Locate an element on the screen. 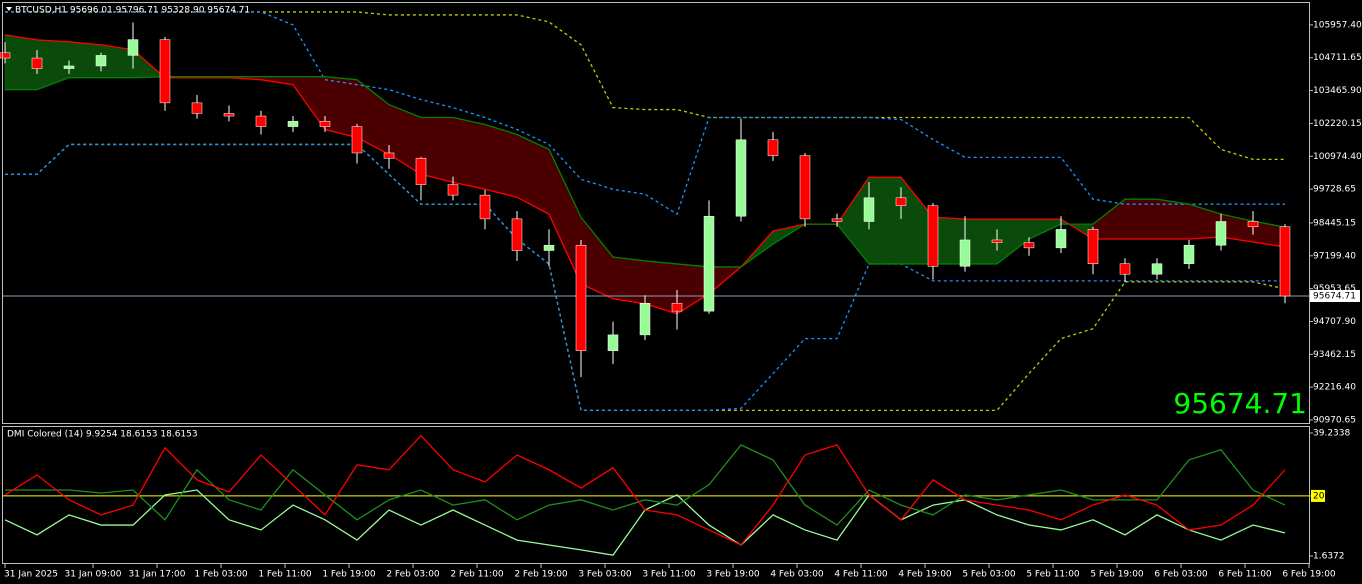  x-tick-label: 31 Jan 2025 is located at coordinates (31, 575).